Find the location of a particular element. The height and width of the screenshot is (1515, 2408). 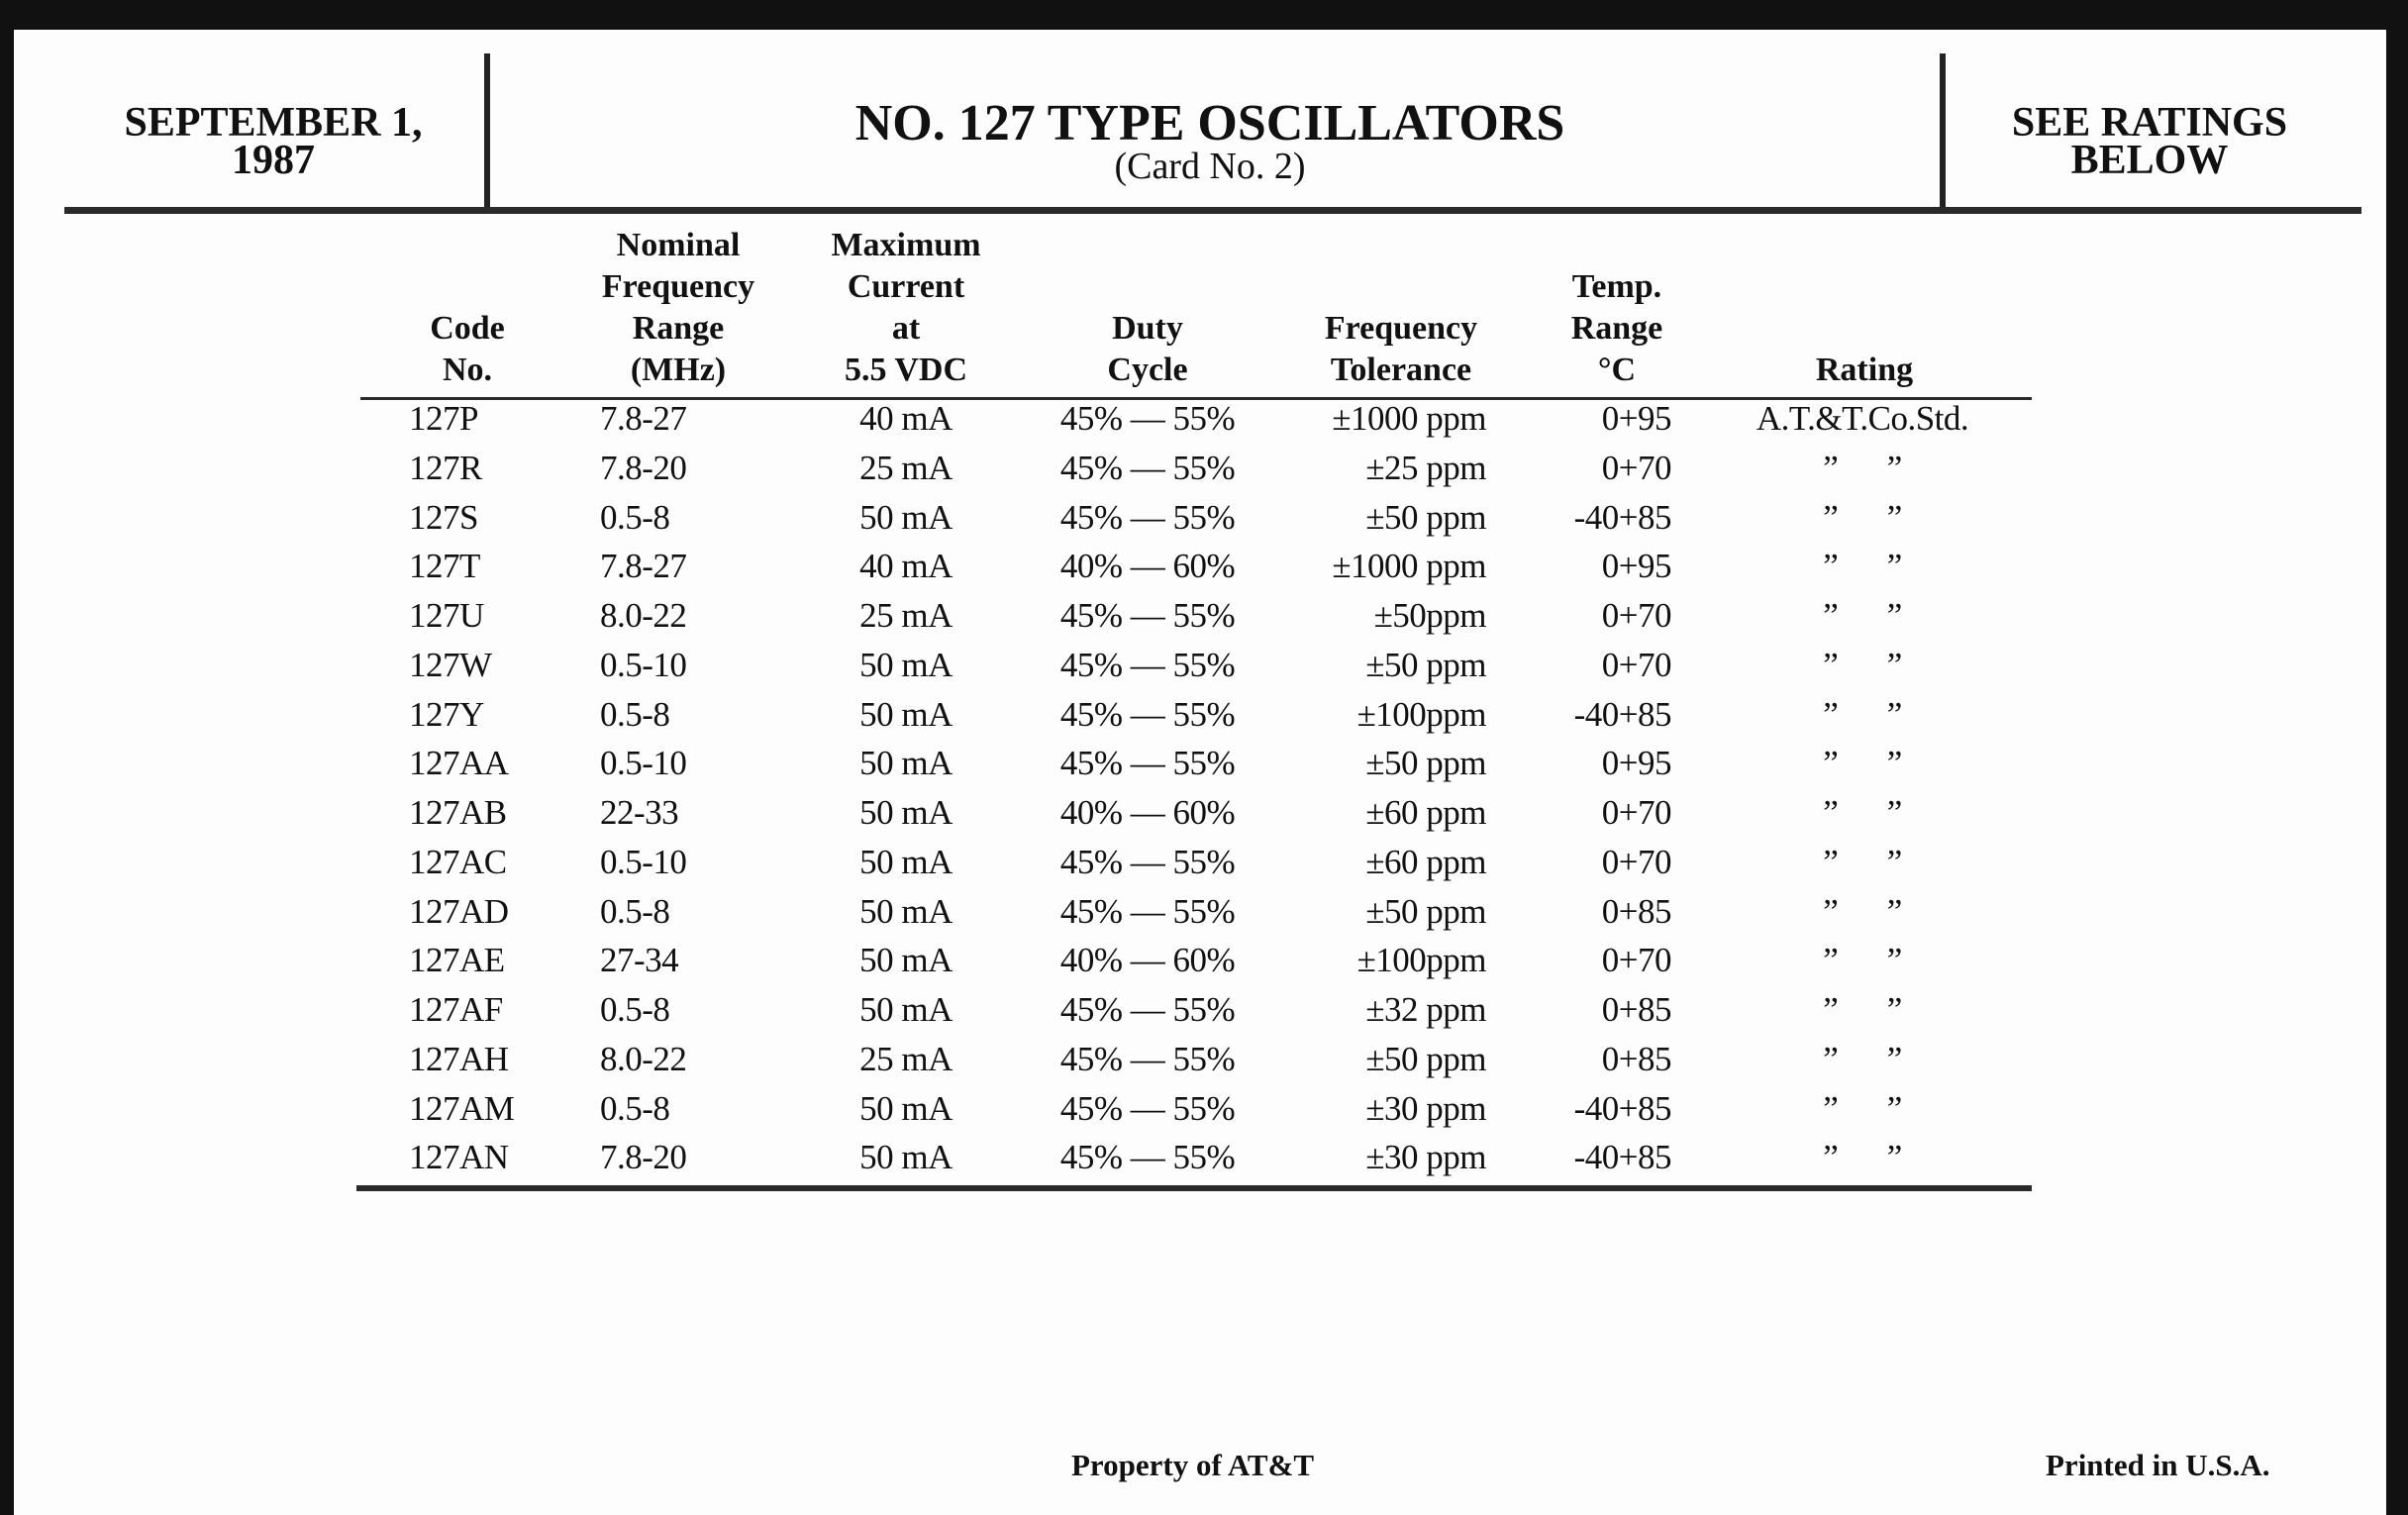

cell-frequency-tolerance: ±32 ppm is located at coordinates (1425, 1010).